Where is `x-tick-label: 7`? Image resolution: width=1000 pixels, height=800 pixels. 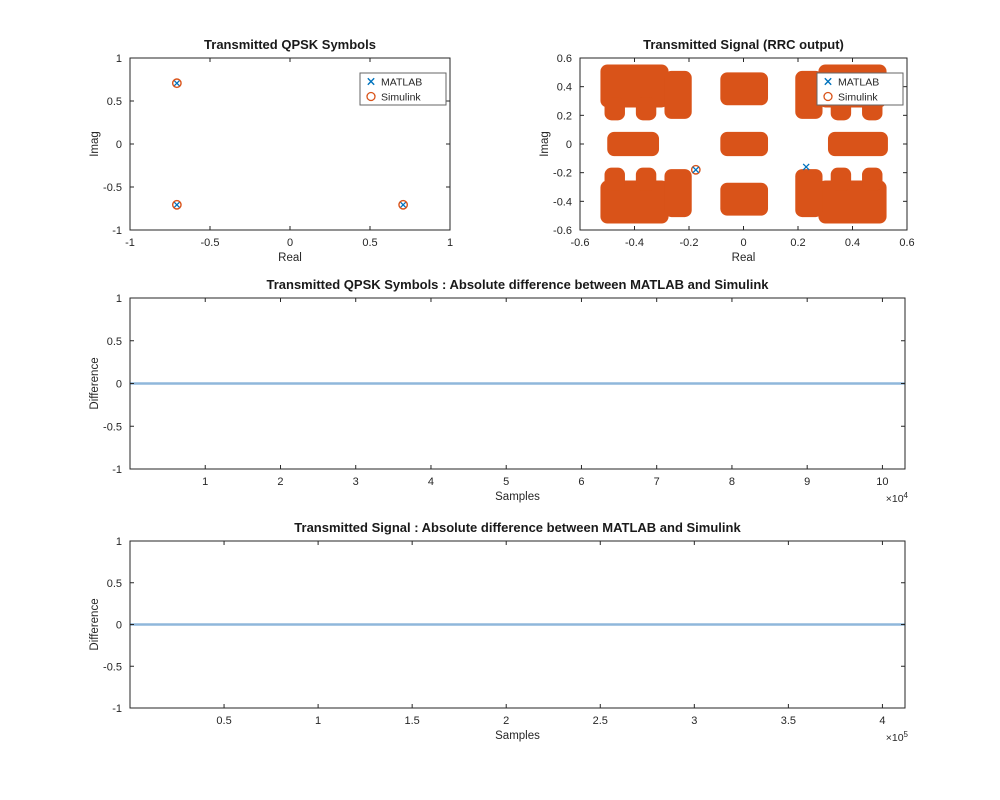 x-tick-label: 7 is located at coordinates (657, 482).